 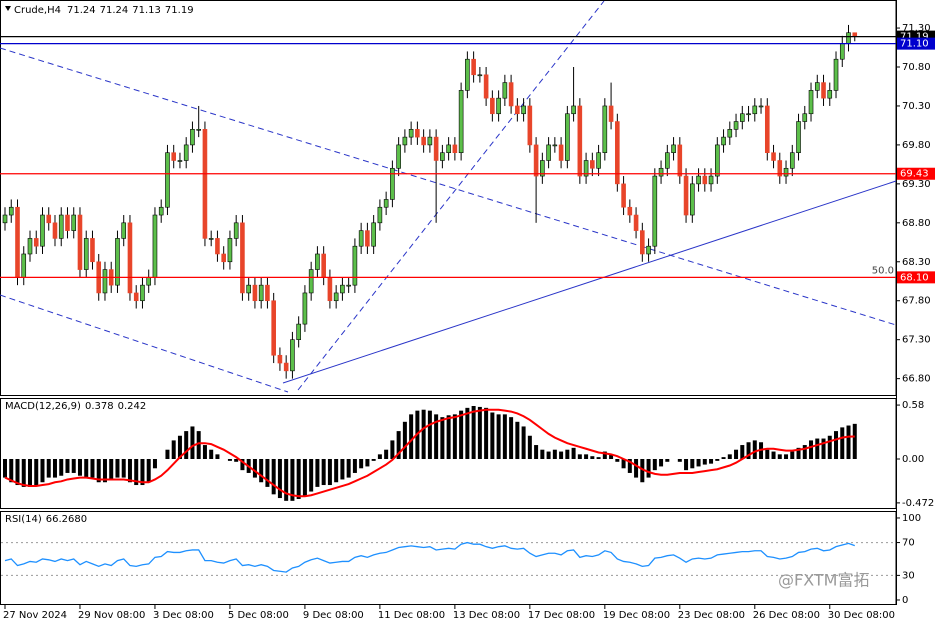 I want to click on watermark: @FXTM富拓, so click(x=823, y=580).